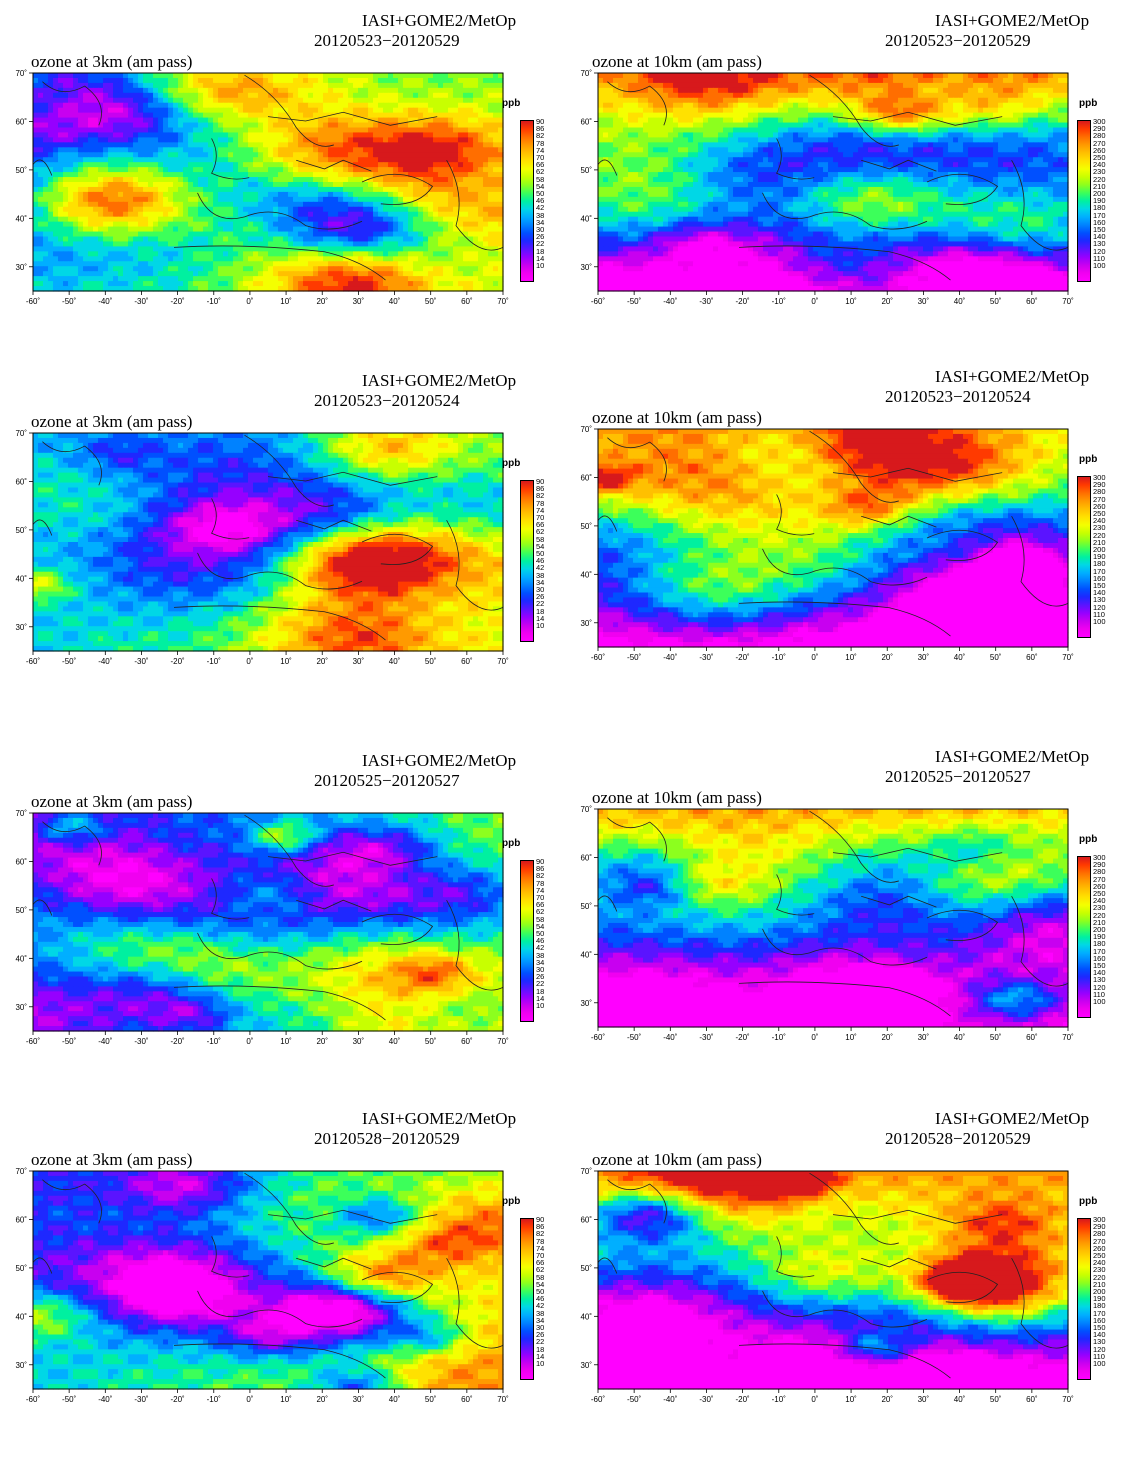  I want to click on colorbar-tick-label: 100, so click(1099, 1001).